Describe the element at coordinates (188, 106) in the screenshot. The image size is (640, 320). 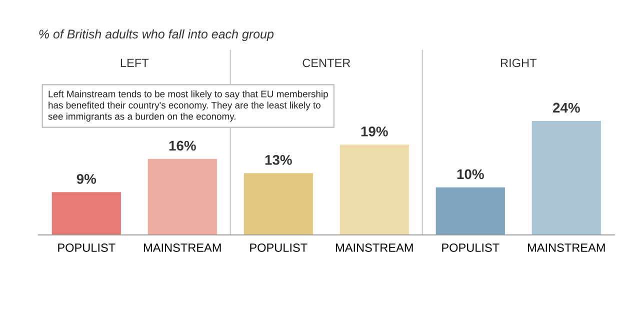
I see `annotation: Left Mainstream tends to be most likely to say that EU membership has benefited their country's economy. They are the least likely to see immigrants as a burden on the economy.` at that location.